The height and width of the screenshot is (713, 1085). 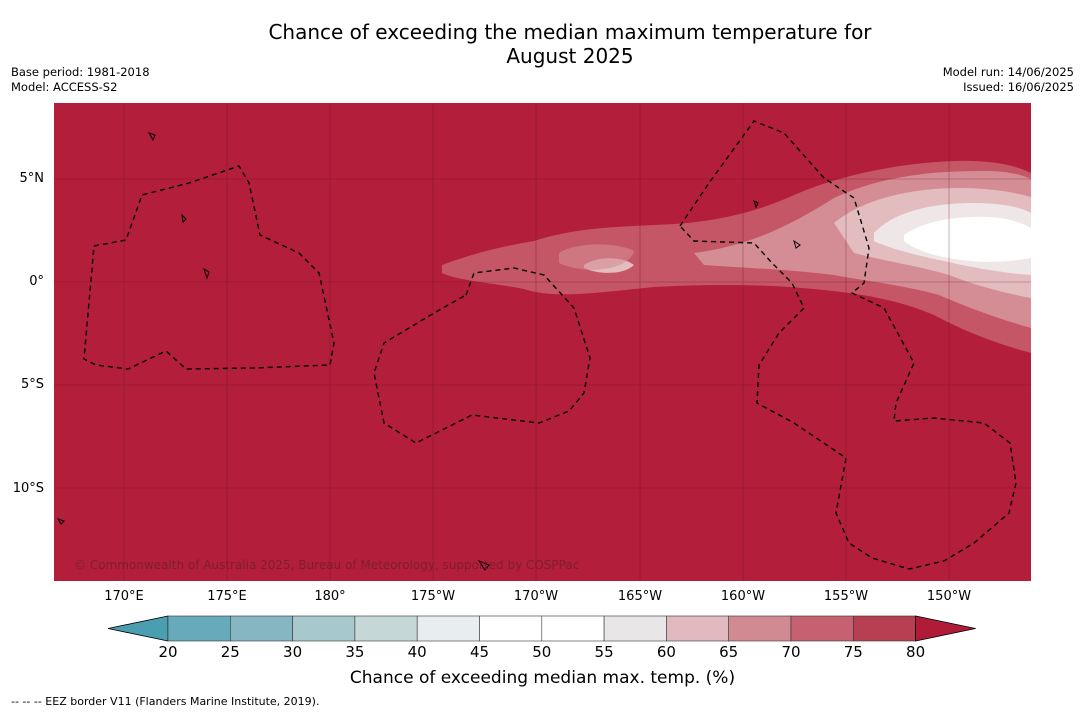 What do you see at coordinates (482, 355) in the screenshot?
I see `eez-howland-baker` at bounding box center [482, 355].